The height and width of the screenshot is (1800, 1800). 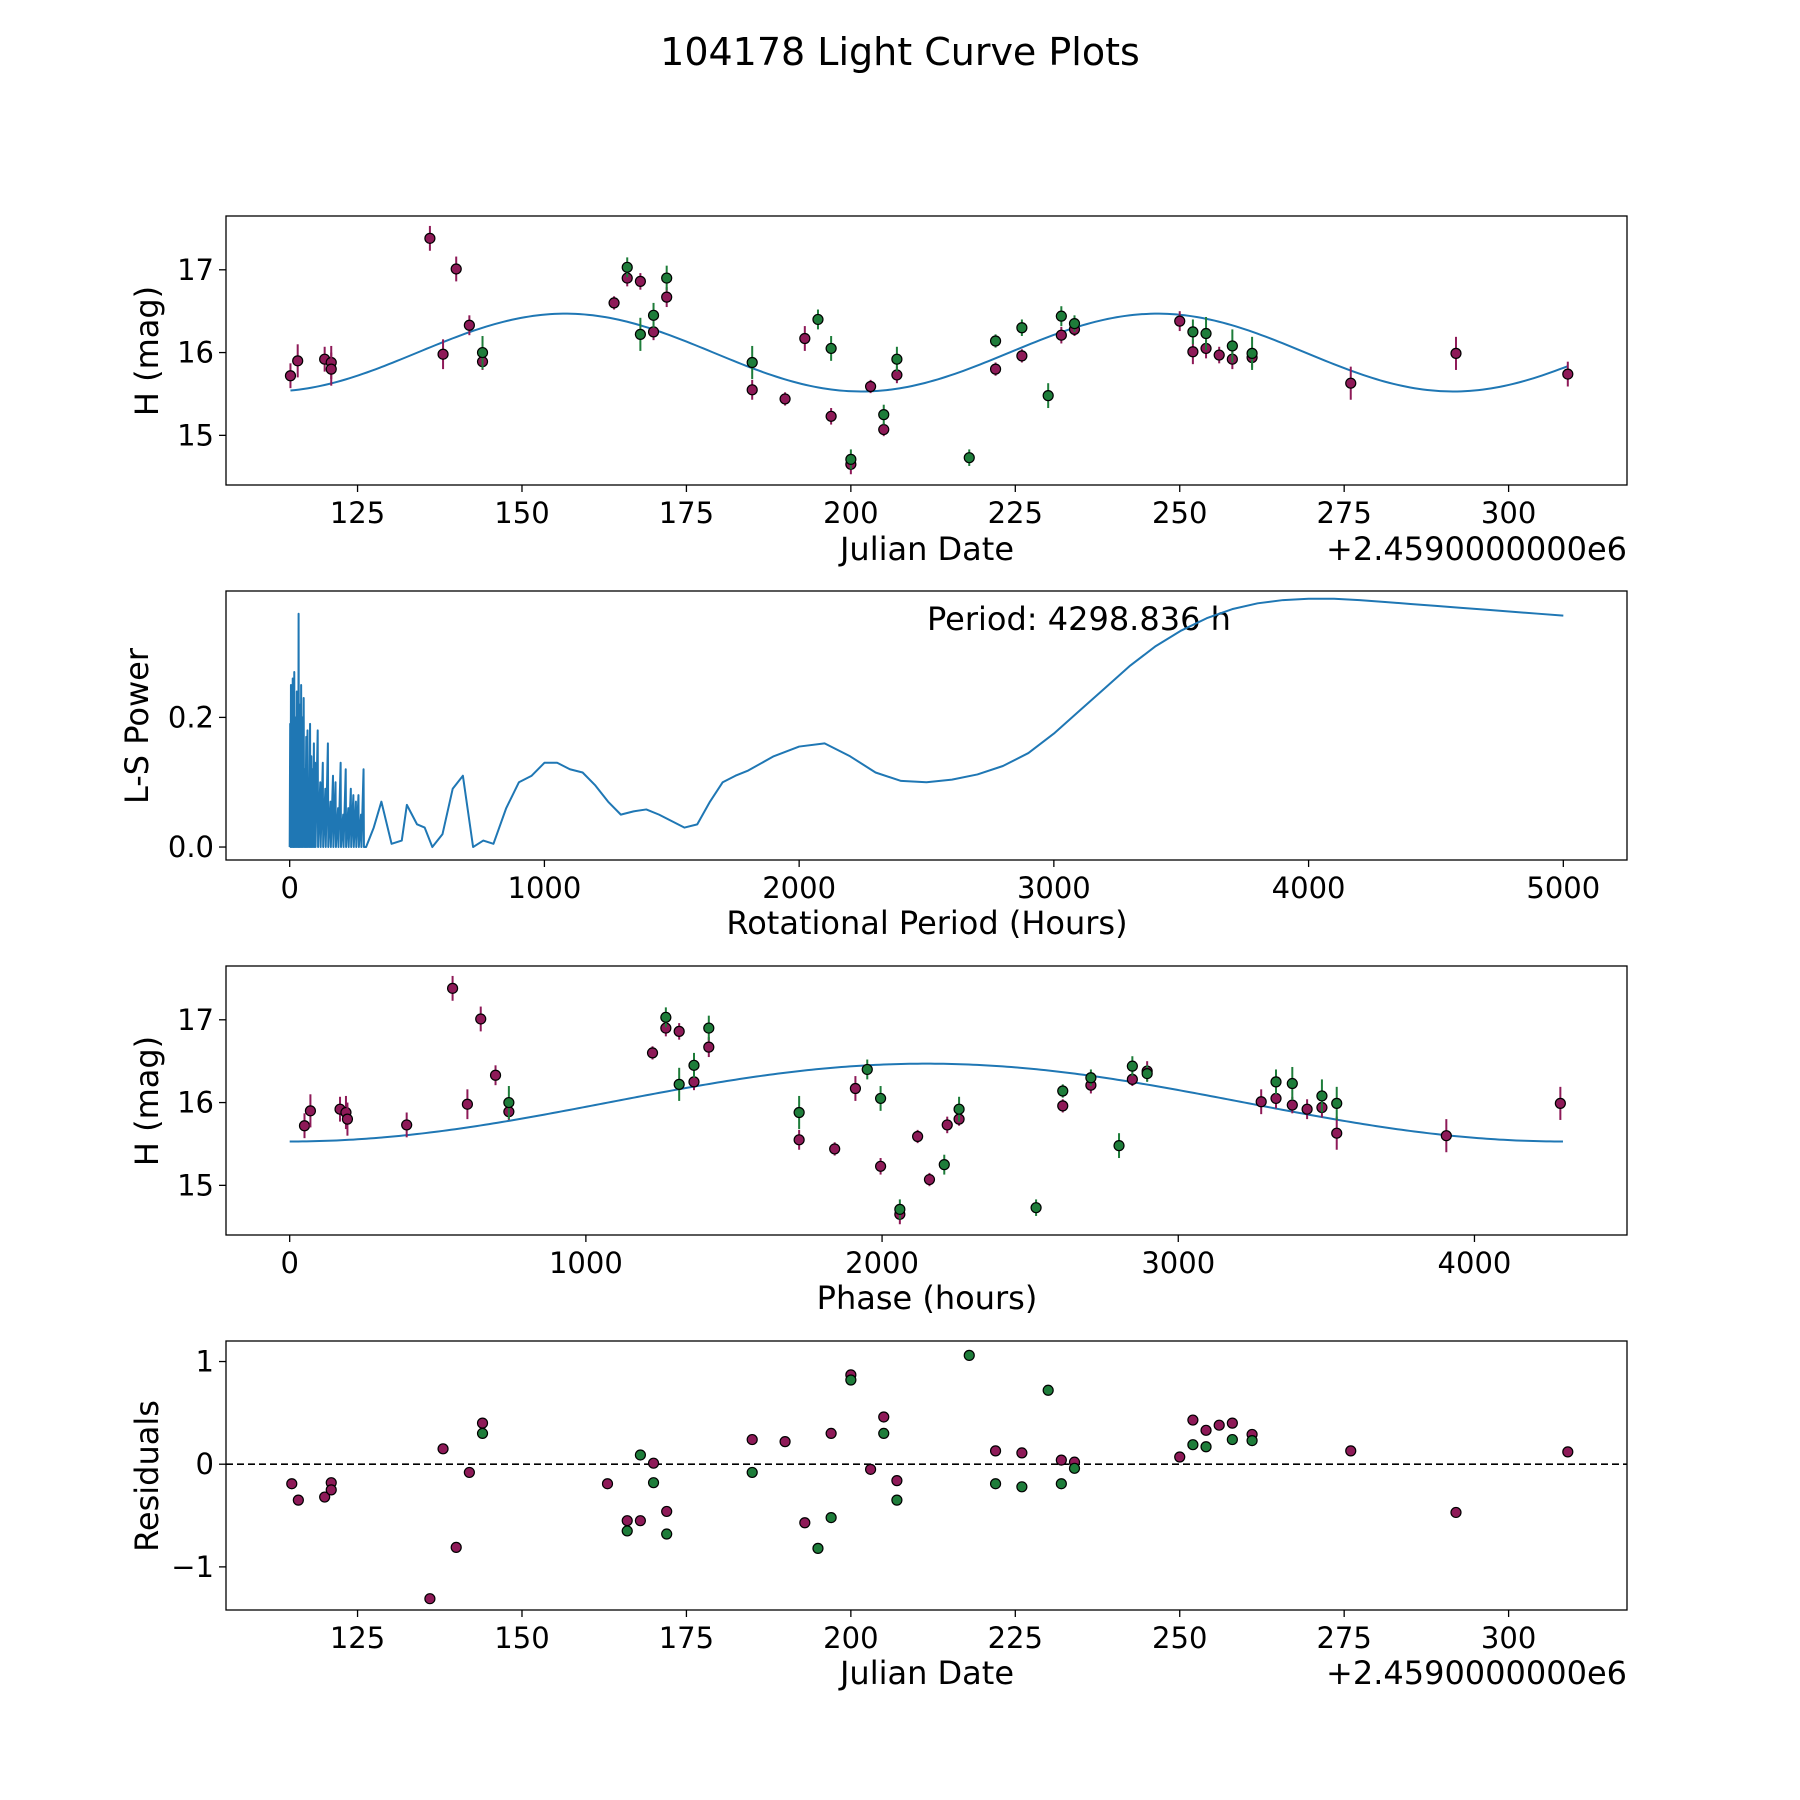 What do you see at coordinates (289, 1263) in the screenshot?
I see `x-tick-label: 0` at bounding box center [289, 1263].